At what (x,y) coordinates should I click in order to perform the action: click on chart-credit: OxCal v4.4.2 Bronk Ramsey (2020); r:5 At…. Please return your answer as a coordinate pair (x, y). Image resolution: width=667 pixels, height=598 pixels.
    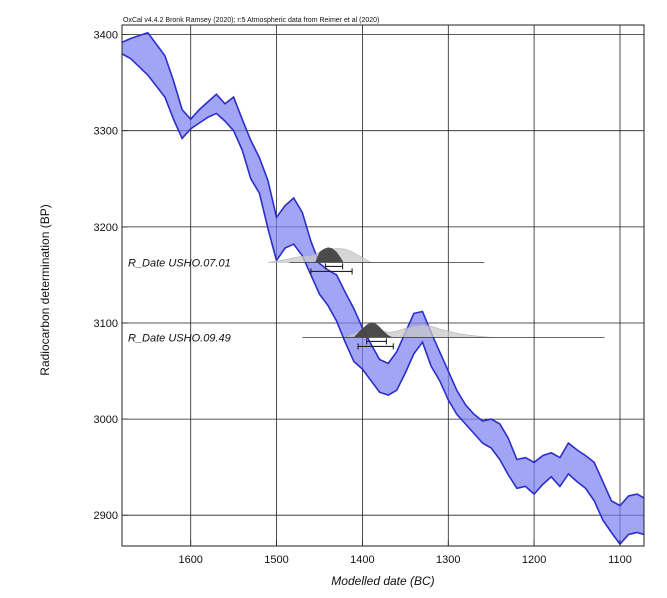
    Looking at the image, I should click on (251, 20).